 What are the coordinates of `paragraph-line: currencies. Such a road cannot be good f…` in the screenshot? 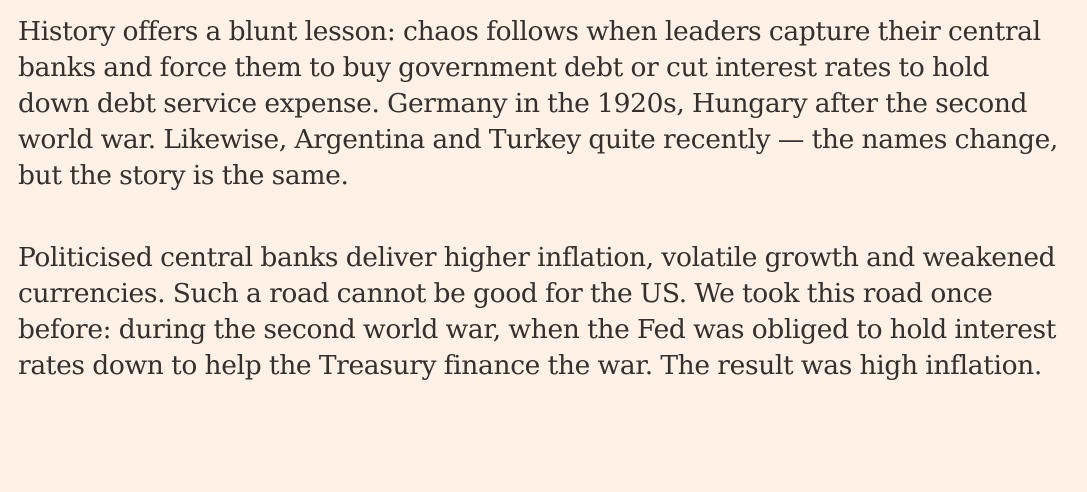 It's located at (505, 293).